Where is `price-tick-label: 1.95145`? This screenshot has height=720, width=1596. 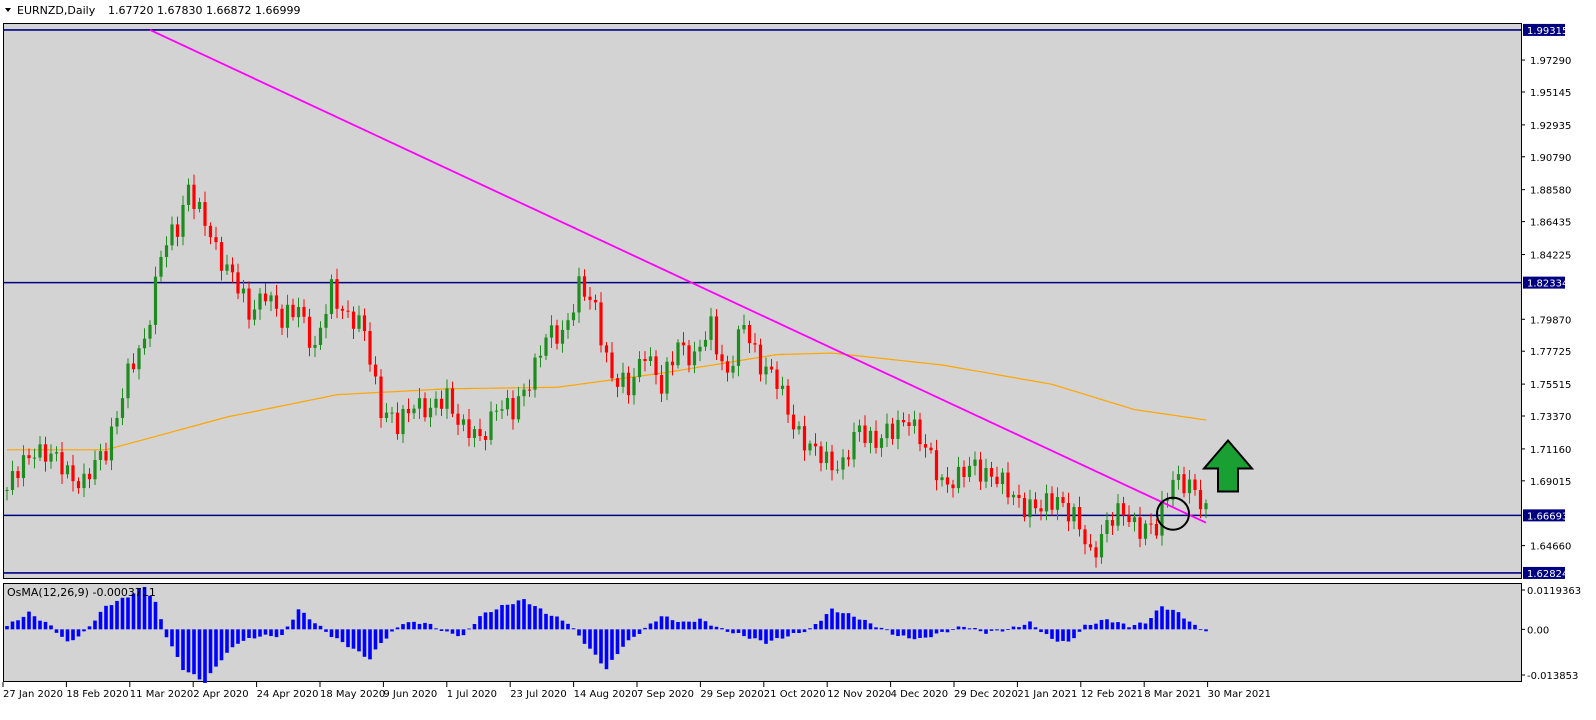 price-tick-label: 1.95145 is located at coordinates (1550, 93).